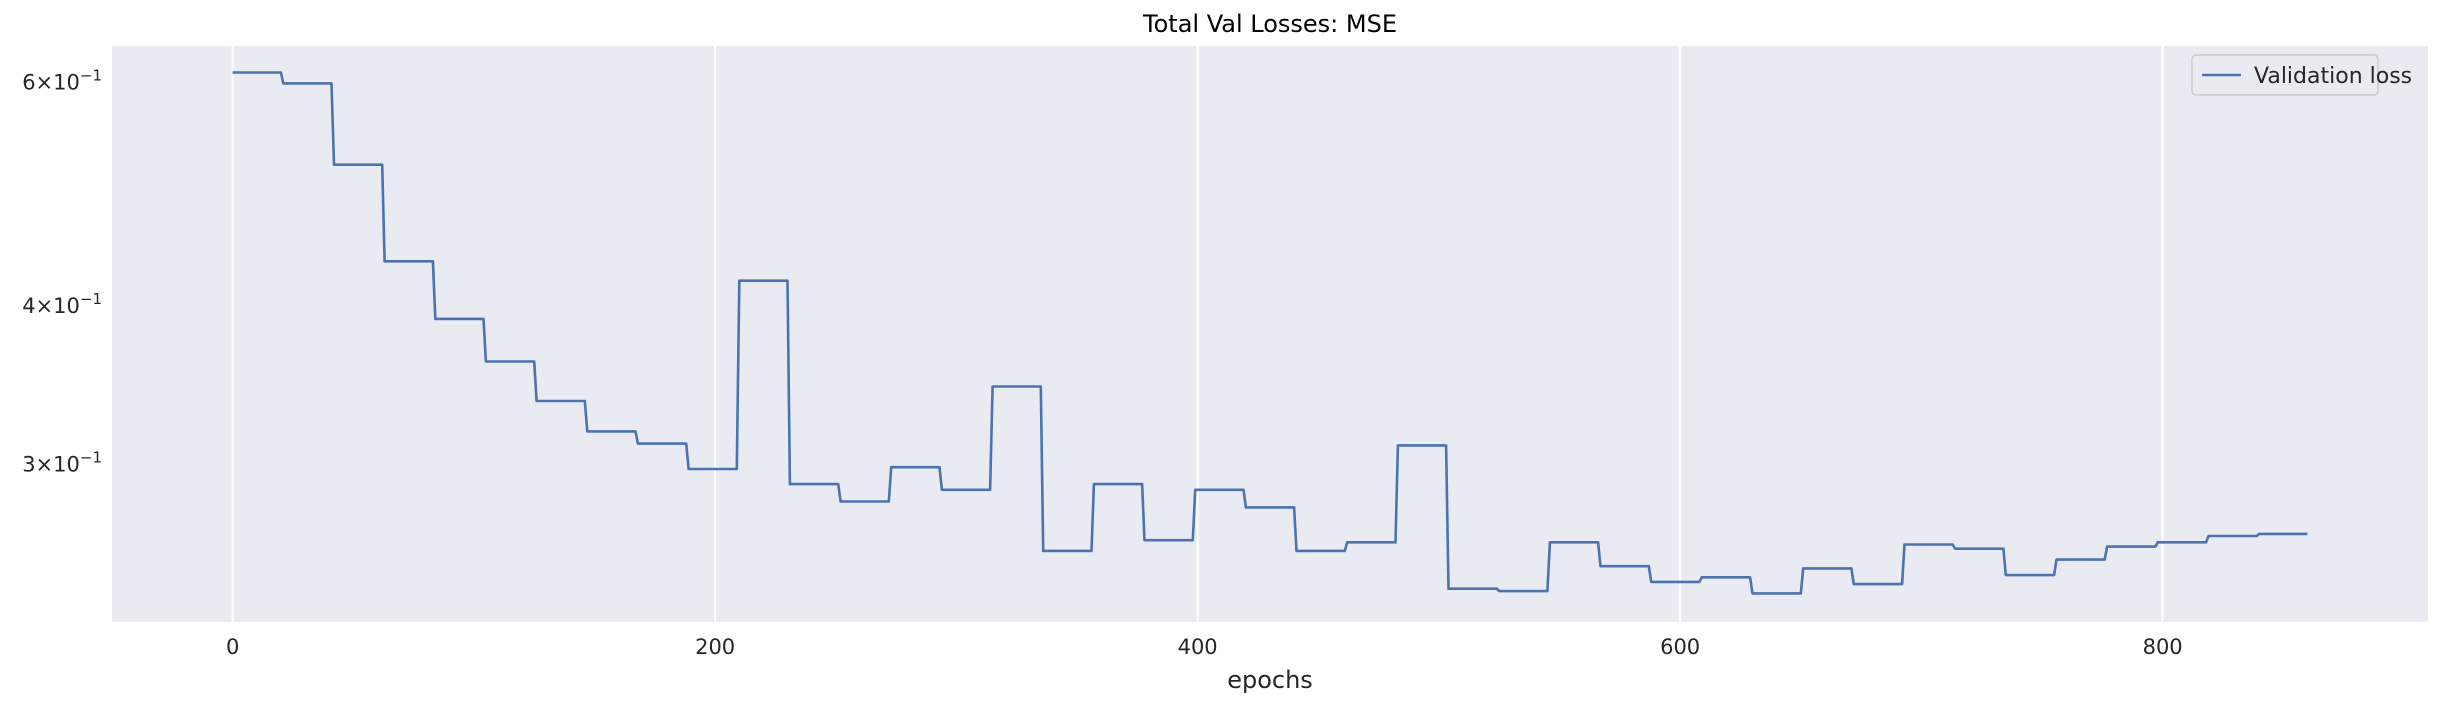 The image size is (2448, 709). I want to click on legend-box, so click(2285, 75).